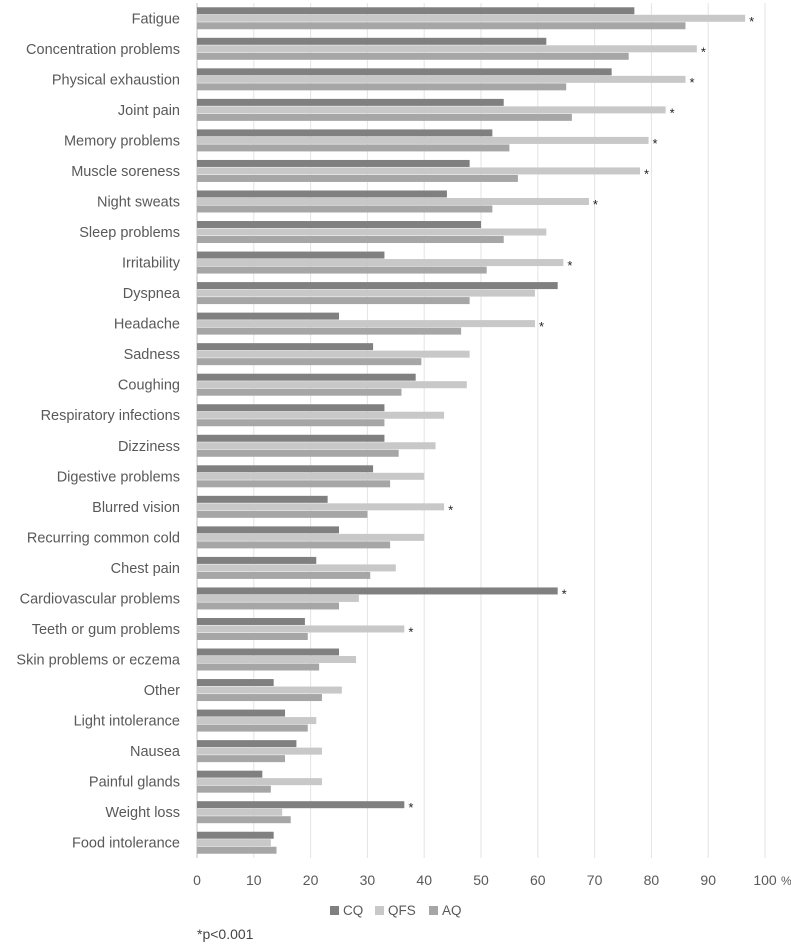 Image resolution: width=791 pixels, height=944 pixels. I want to click on category-label: Cardiovascular problems, so click(100, 599).